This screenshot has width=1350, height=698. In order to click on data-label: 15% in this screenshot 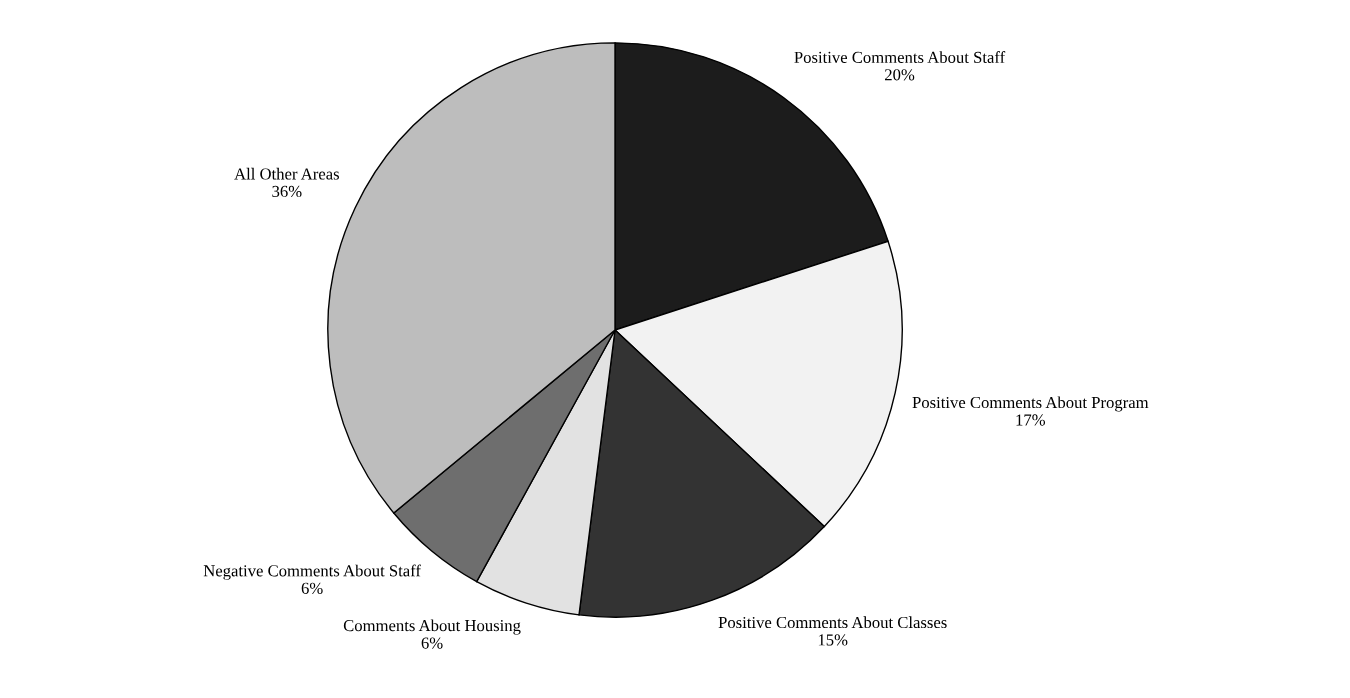, I will do `click(833, 640)`.